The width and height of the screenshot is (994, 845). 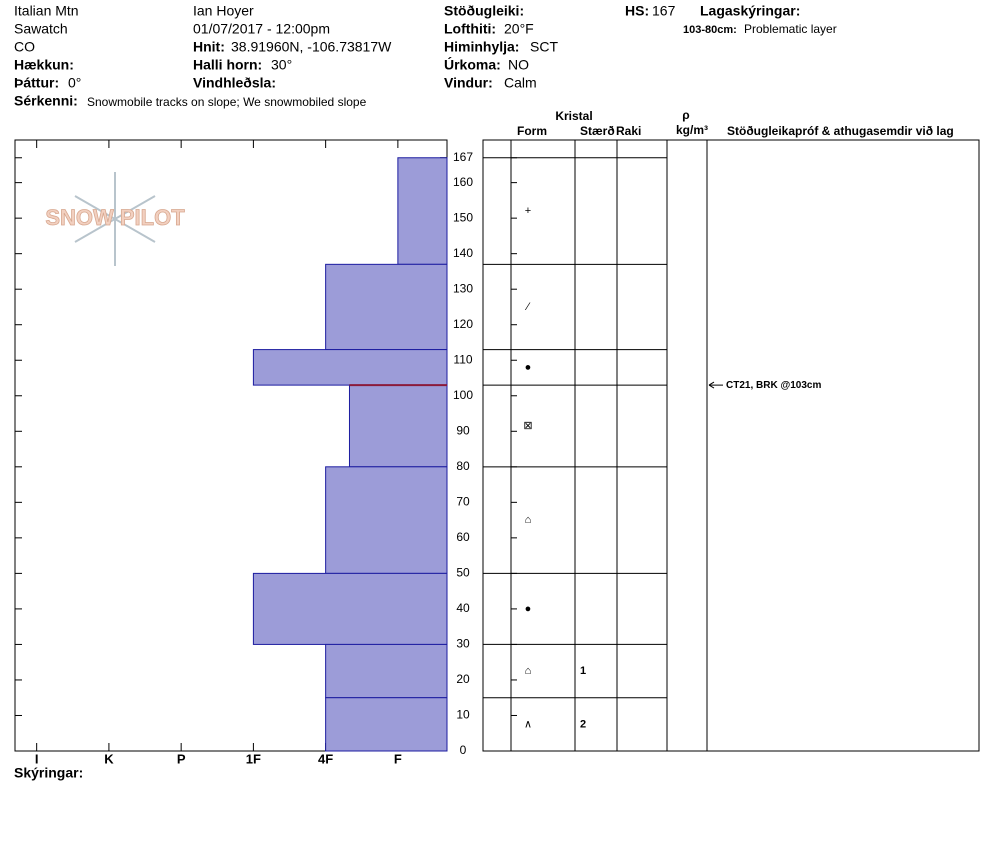 What do you see at coordinates (44, 65) in the screenshot?
I see `field-label: Hækkun:` at bounding box center [44, 65].